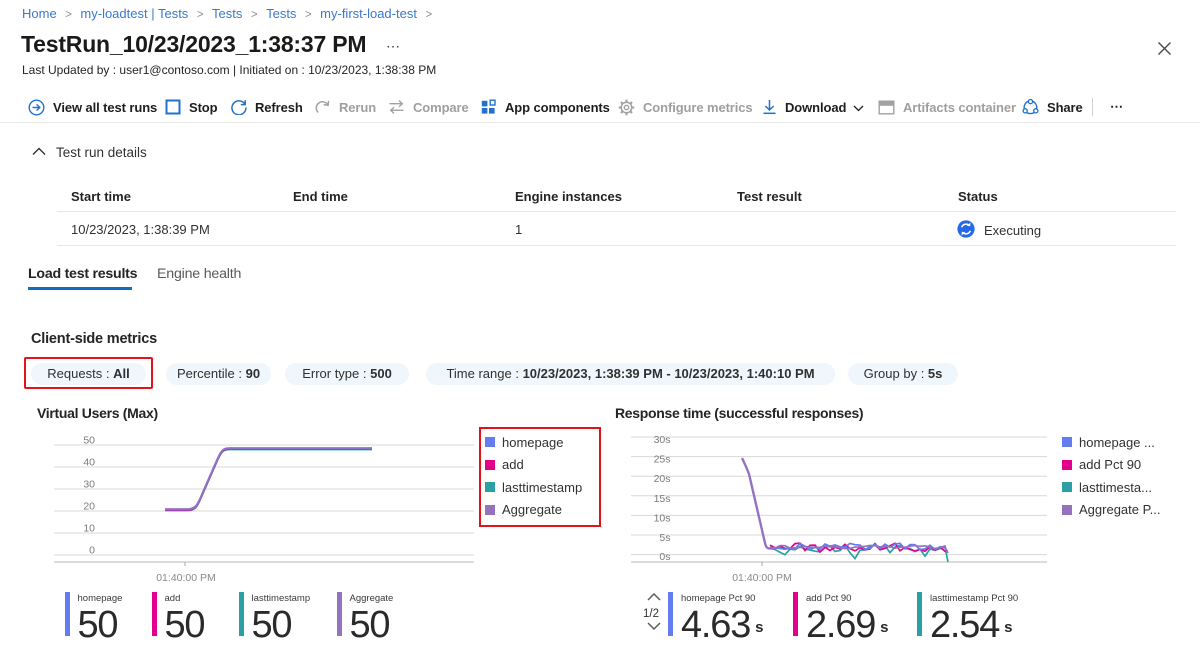 The height and width of the screenshot is (671, 1200). What do you see at coordinates (664, 557) in the screenshot?
I see `svg-text: 0s` at bounding box center [664, 557].